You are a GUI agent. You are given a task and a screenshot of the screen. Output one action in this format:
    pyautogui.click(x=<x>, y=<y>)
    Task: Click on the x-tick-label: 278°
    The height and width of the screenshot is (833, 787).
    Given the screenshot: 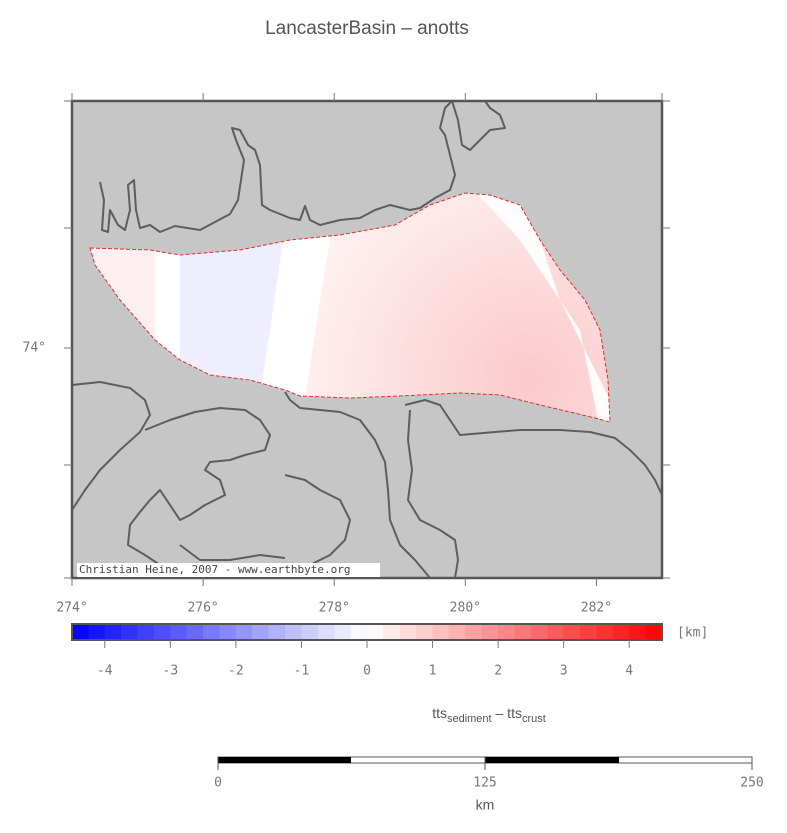 What is the action you would take?
    pyautogui.click(x=334, y=608)
    